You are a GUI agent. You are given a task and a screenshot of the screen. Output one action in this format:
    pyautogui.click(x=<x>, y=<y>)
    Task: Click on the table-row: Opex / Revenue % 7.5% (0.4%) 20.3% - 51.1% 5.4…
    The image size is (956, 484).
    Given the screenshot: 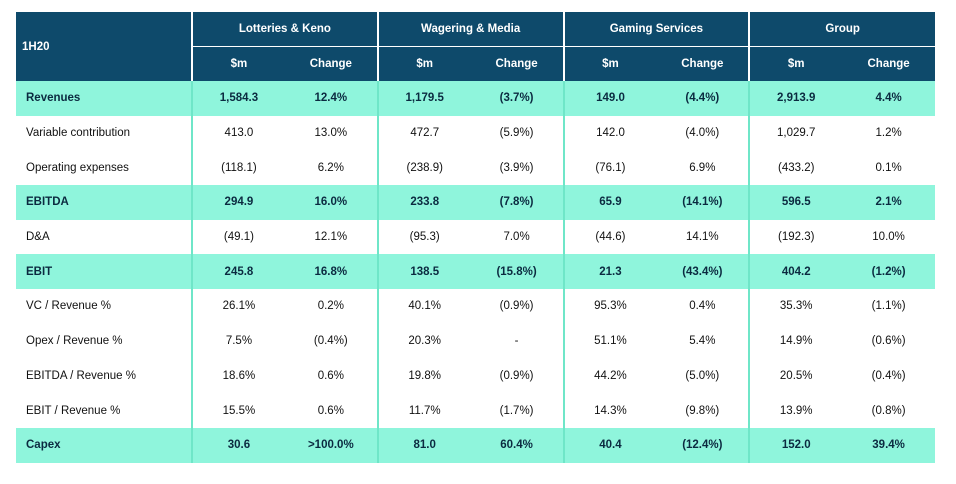 What is the action you would take?
    pyautogui.click(x=475, y=341)
    